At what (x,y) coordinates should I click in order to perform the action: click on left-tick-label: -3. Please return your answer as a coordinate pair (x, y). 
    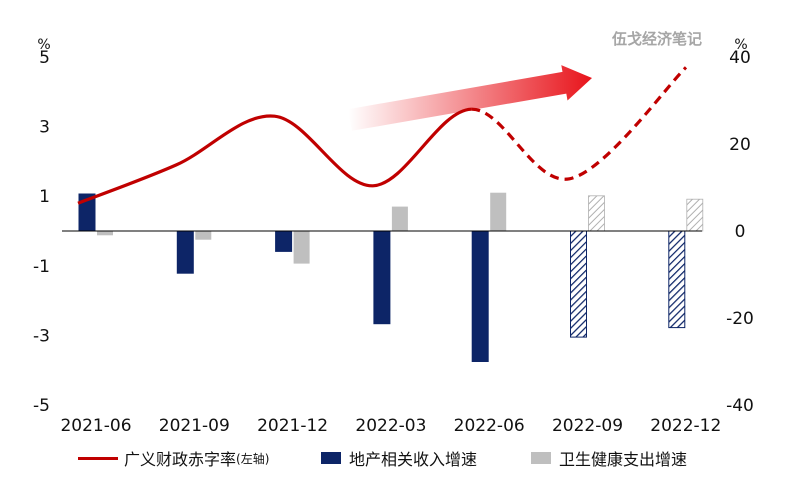
    Looking at the image, I should click on (41, 336).